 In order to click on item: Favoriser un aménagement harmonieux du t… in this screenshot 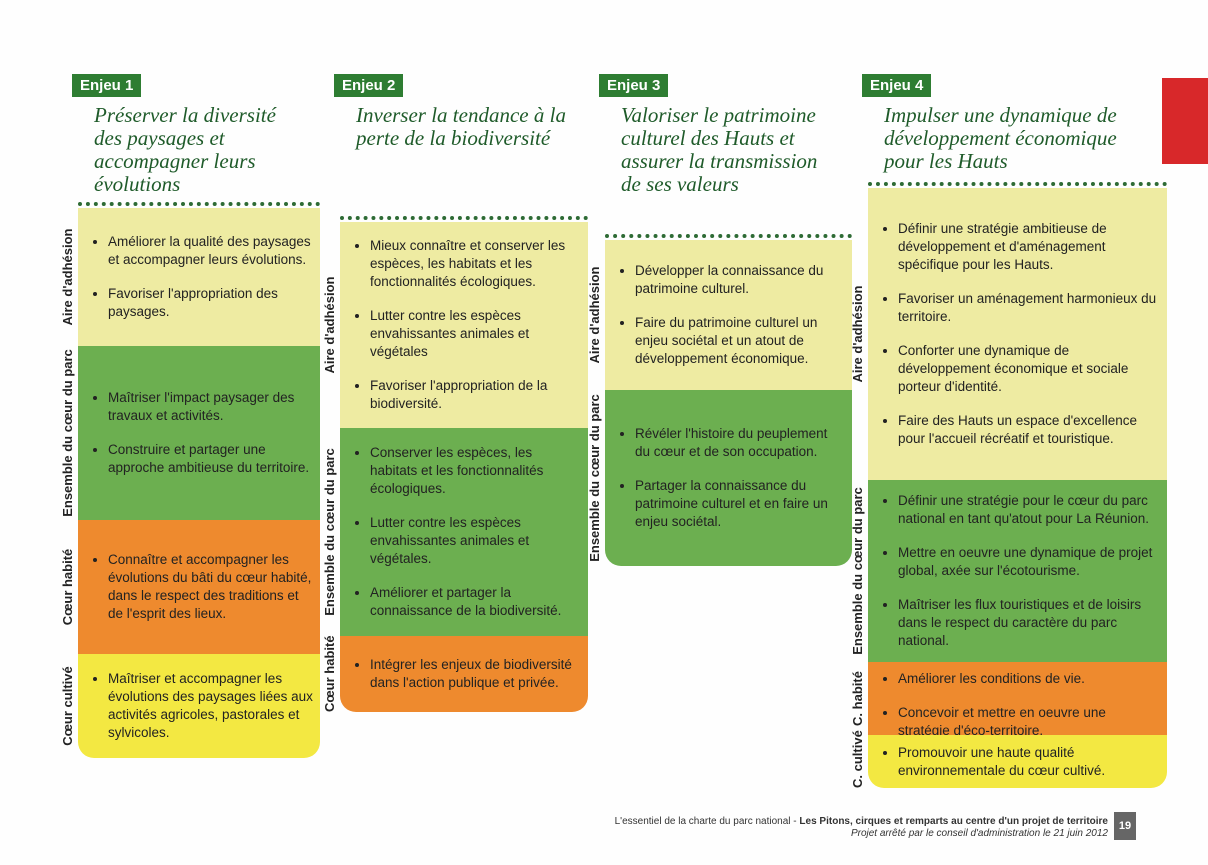, I will do `click(1029, 308)`.